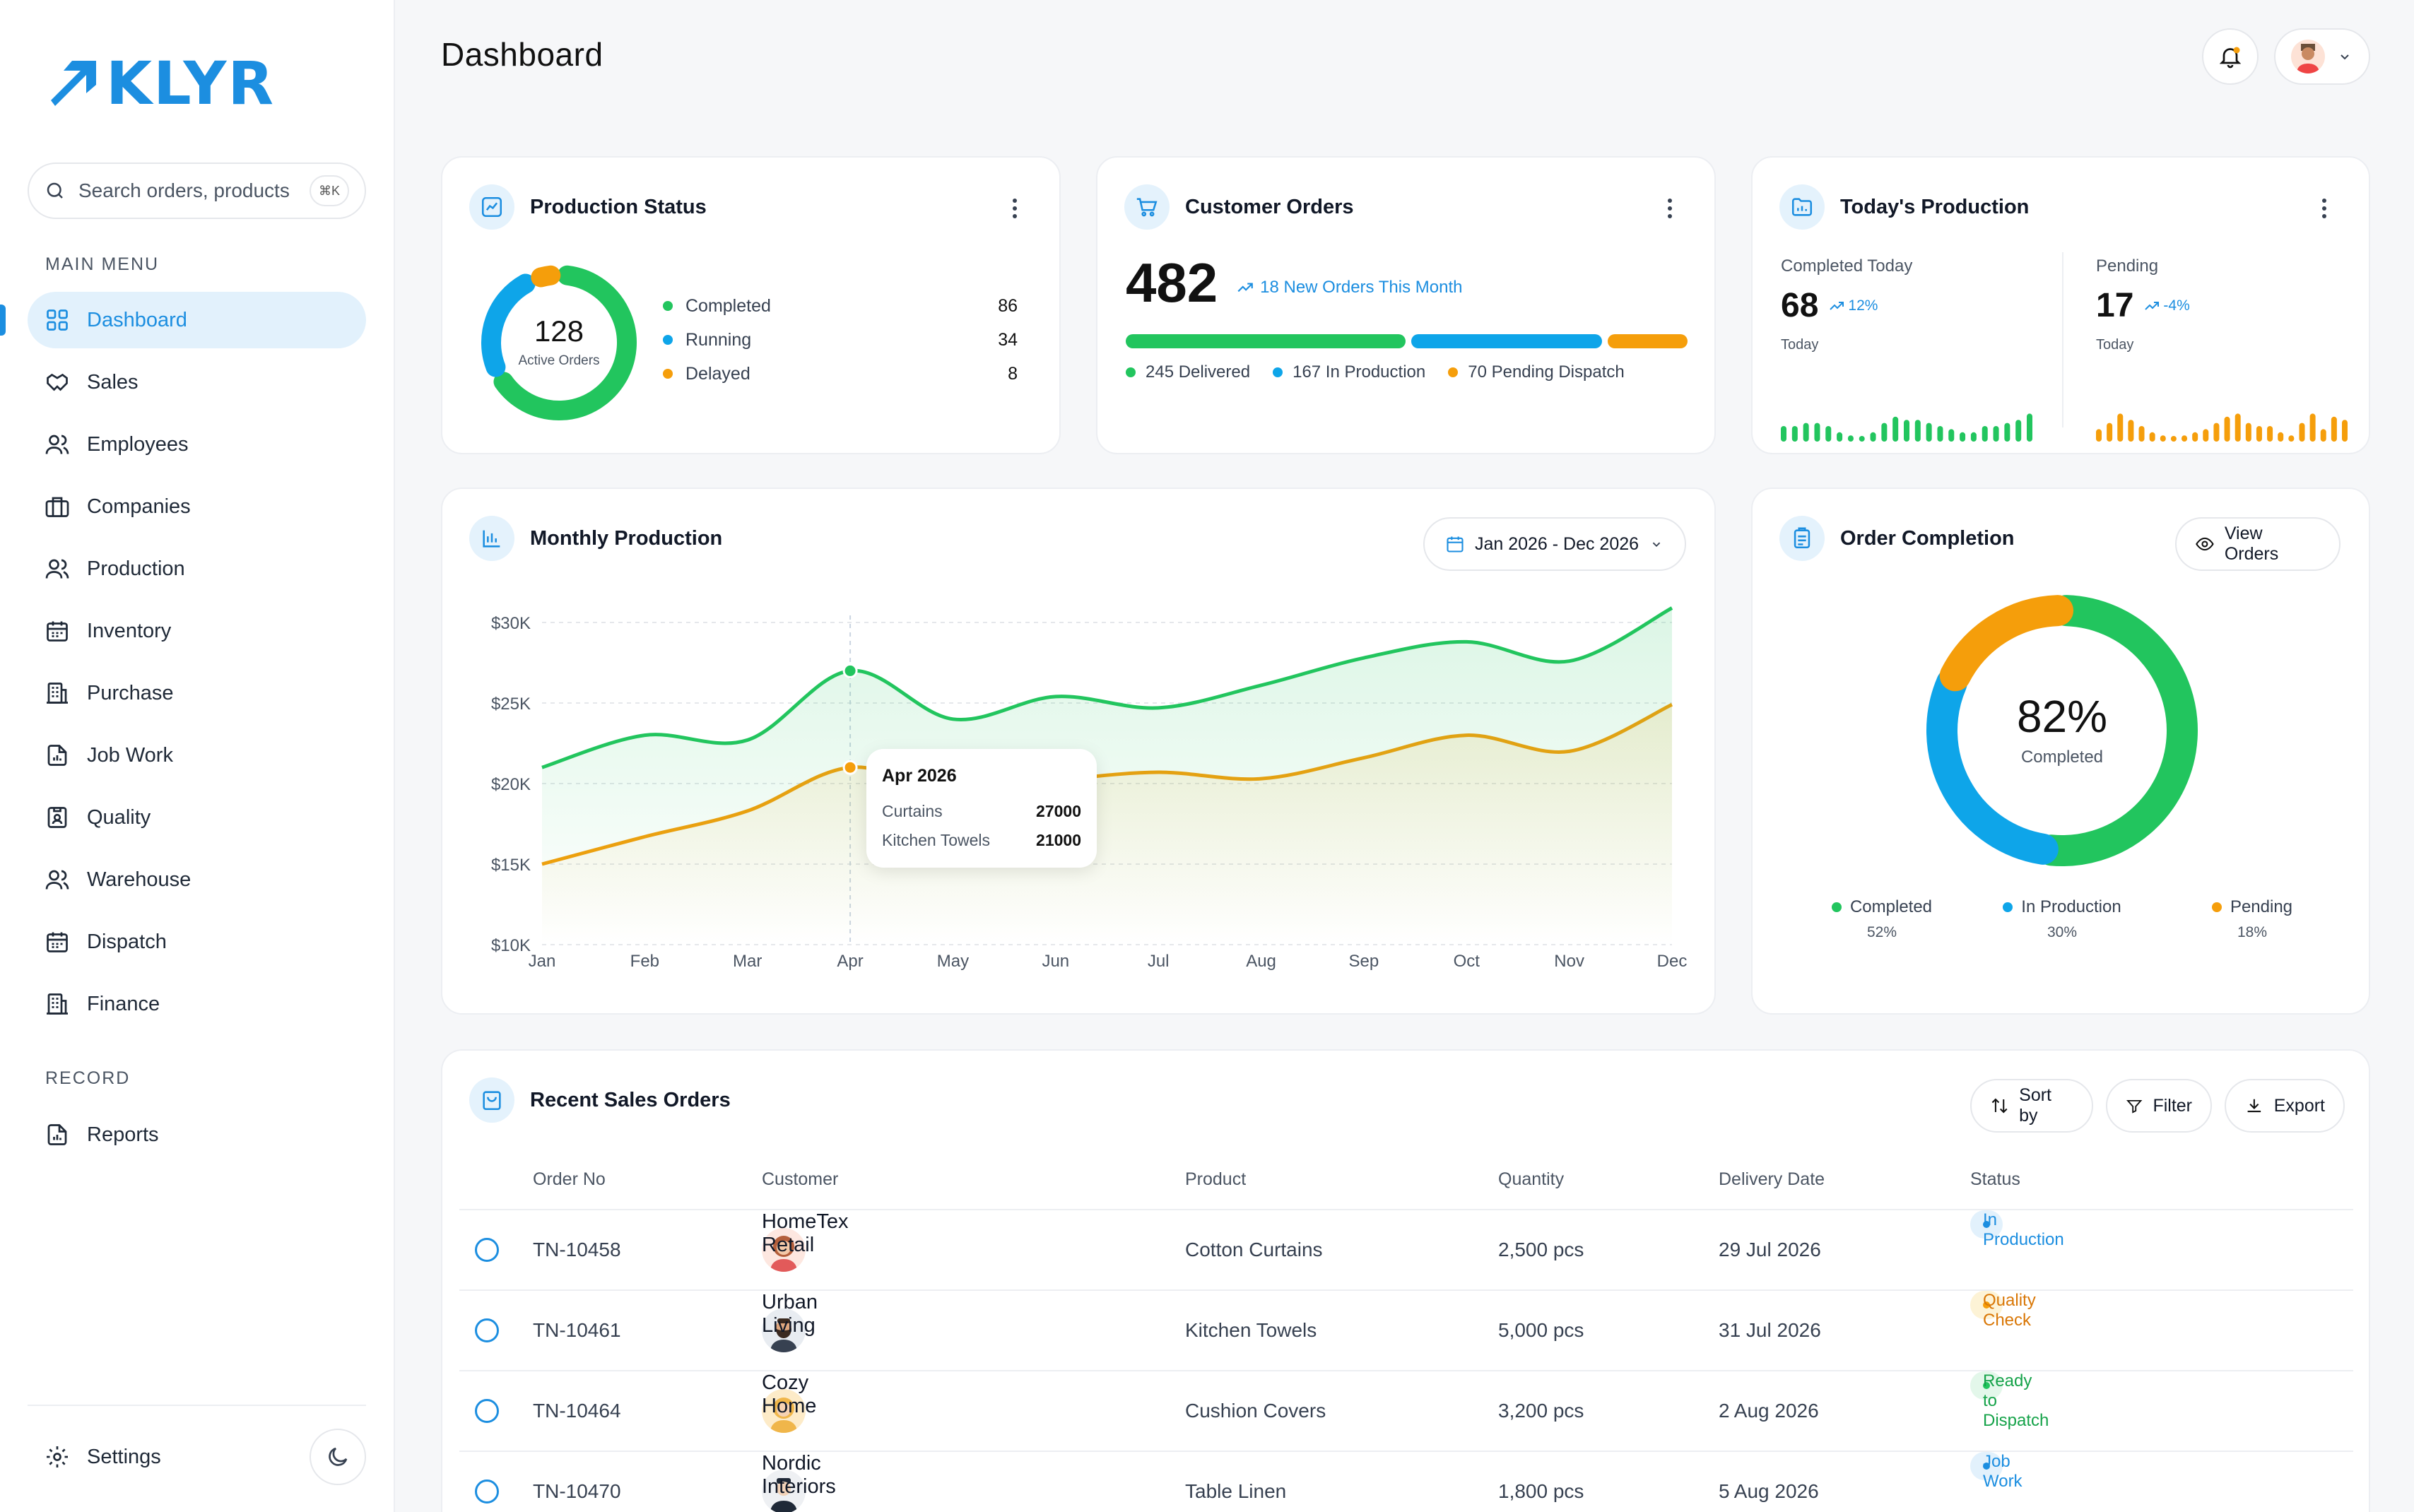  I want to click on nav-item-reports: Reports, so click(197, 1134).